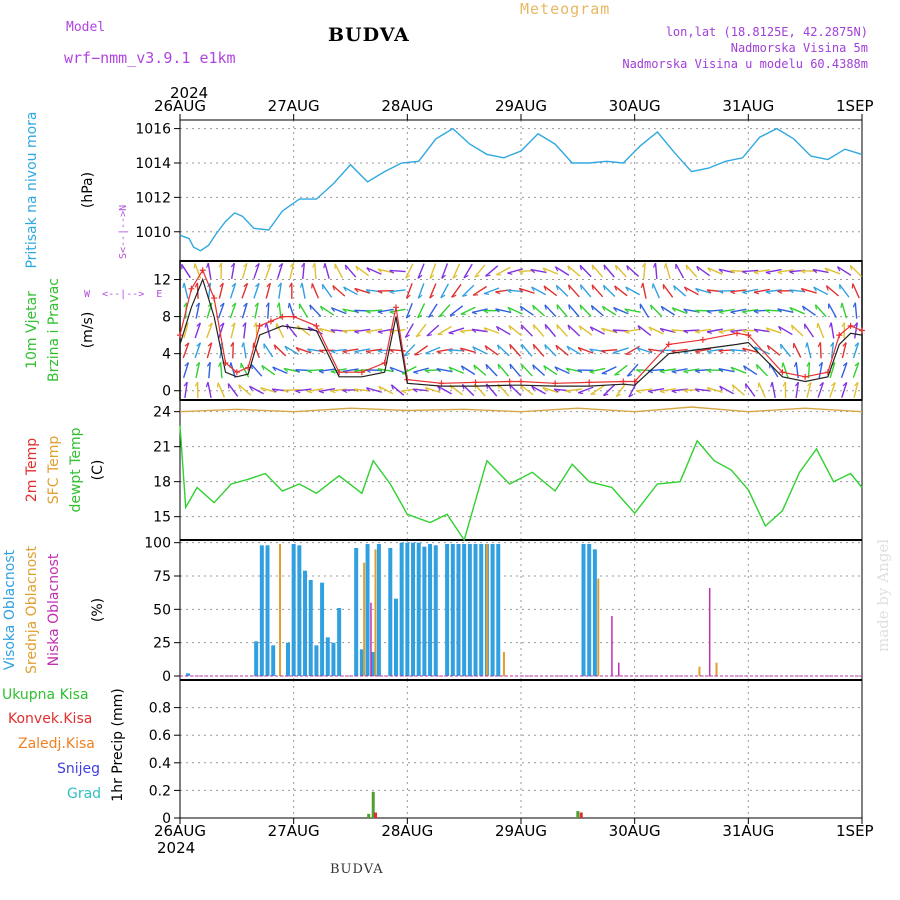 Image resolution: width=900 pixels, height=900 pixels. I want to click on date-tick-label: 1SEP, so click(855, 106).